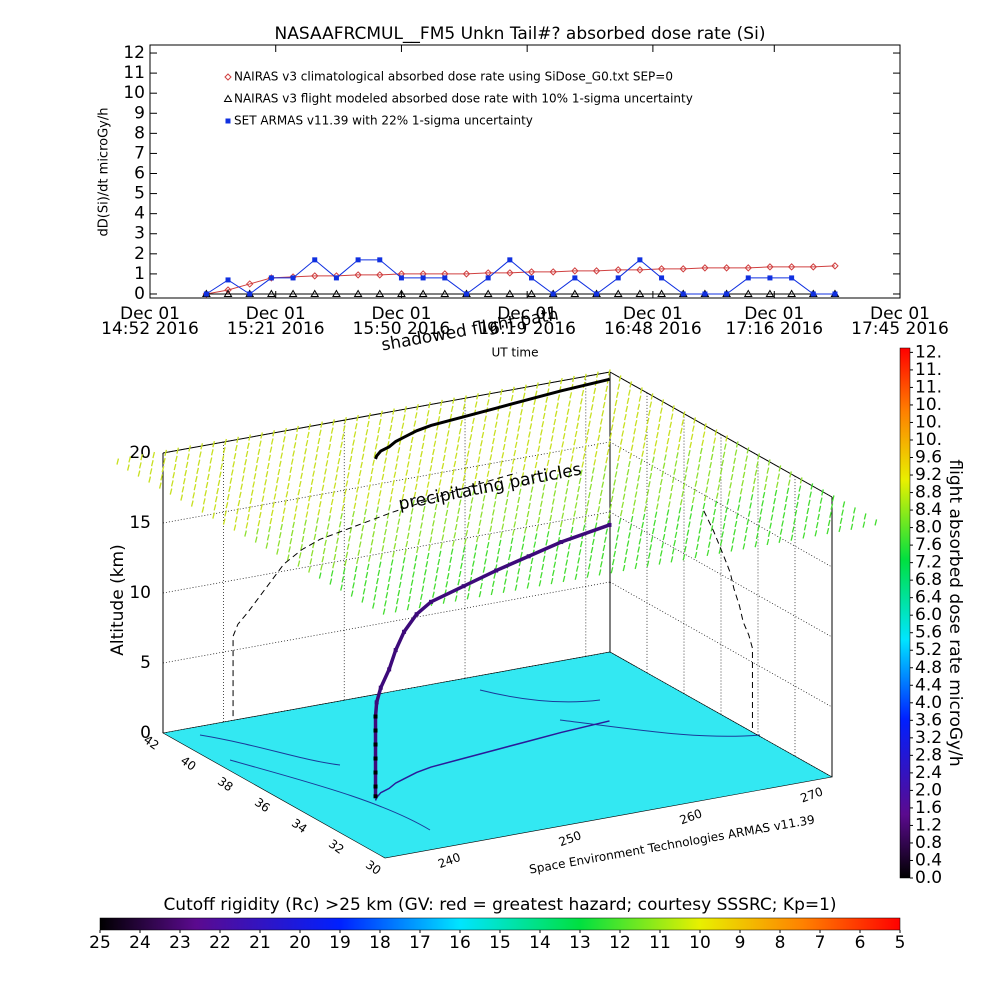 The height and width of the screenshot is (1000, 1000). Describe the element at coordinates (928, 703) in the screenshot. I see `colorbar-tick-label: 4.0` at that location.